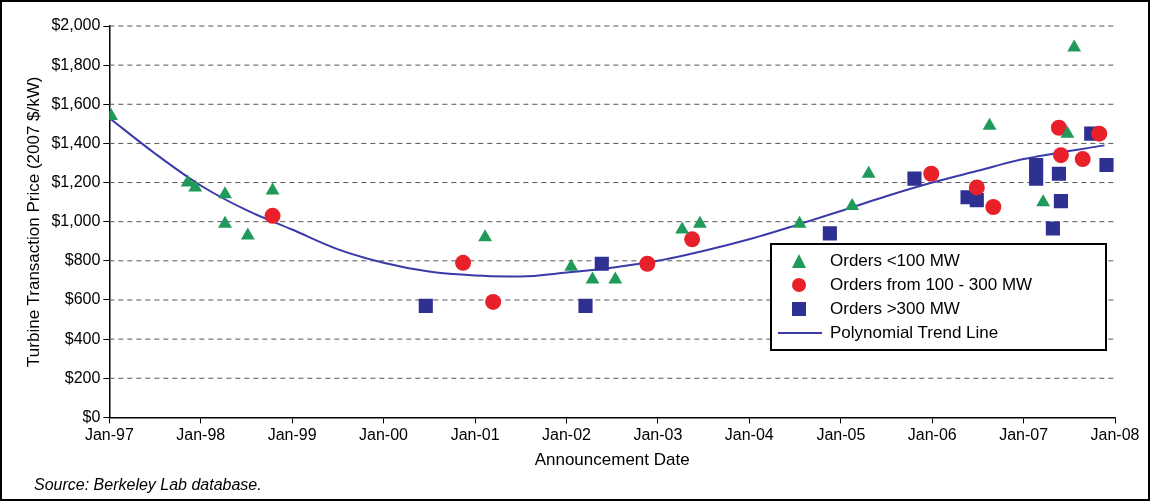 The height and width of the screenshot is (501, 1150). What do you see at coordinates (612, 460) in the screenshot?
I see `x-axis-title: Announcement Date` at bounding box center [612, 460].